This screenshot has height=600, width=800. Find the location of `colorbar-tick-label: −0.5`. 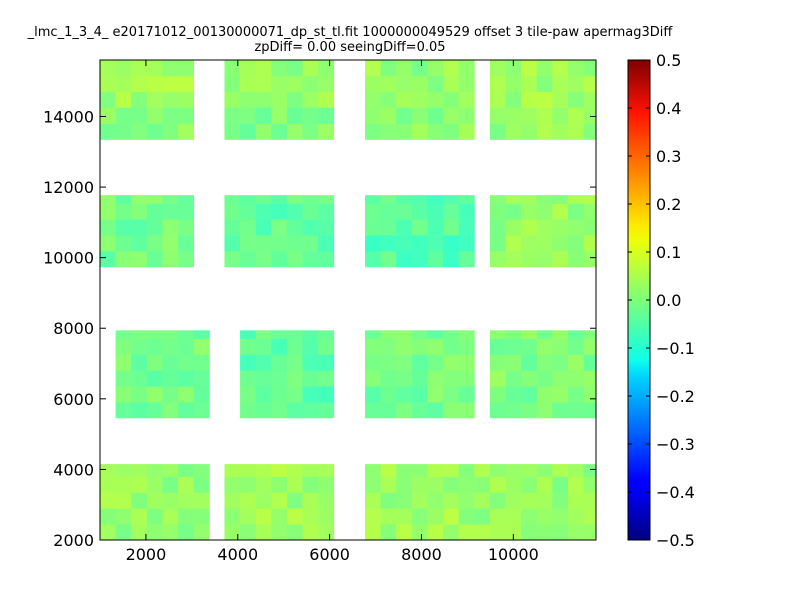

colorbar-tick-label: −0.5 is located at coordinates (675, 540).